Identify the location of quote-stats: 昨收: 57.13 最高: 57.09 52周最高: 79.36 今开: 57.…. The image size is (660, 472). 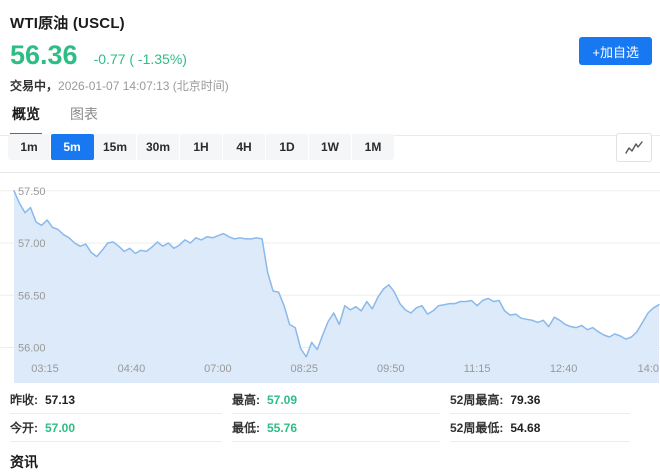
(320, 414).